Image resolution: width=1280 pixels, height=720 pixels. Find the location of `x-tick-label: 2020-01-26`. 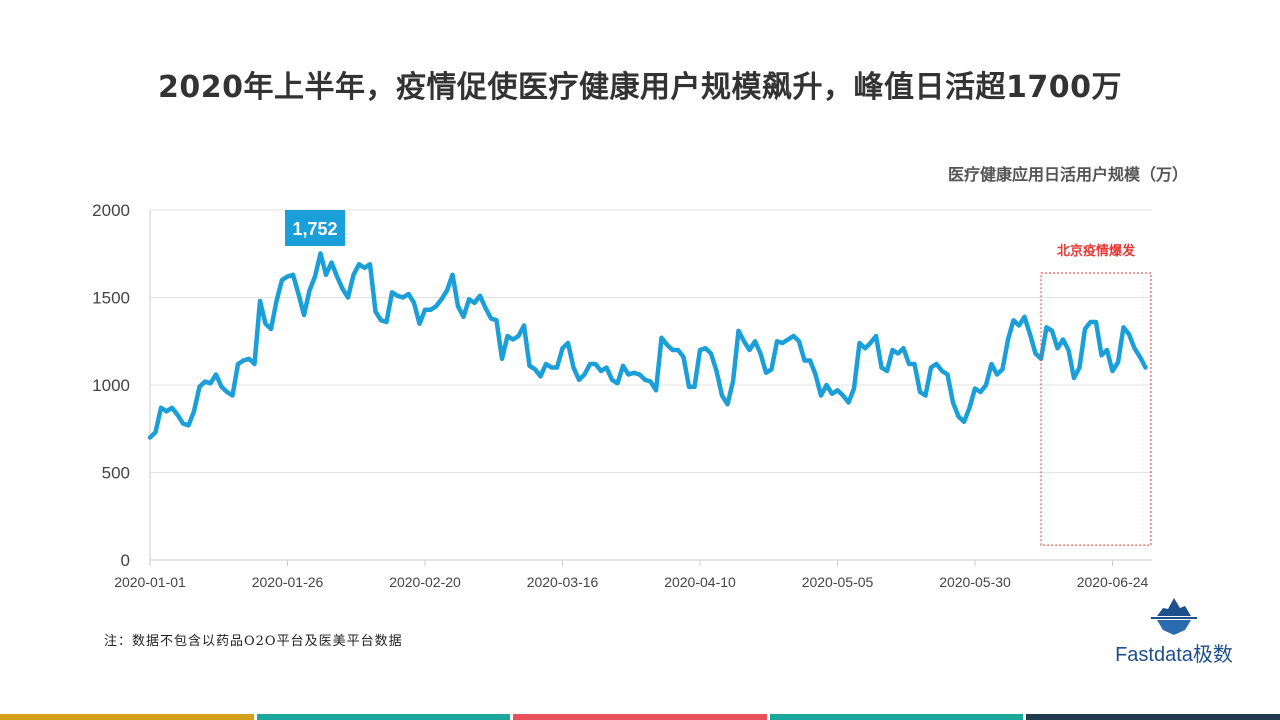

x-tick-label: 2020-01-26 is located at coordinates (288, 582).